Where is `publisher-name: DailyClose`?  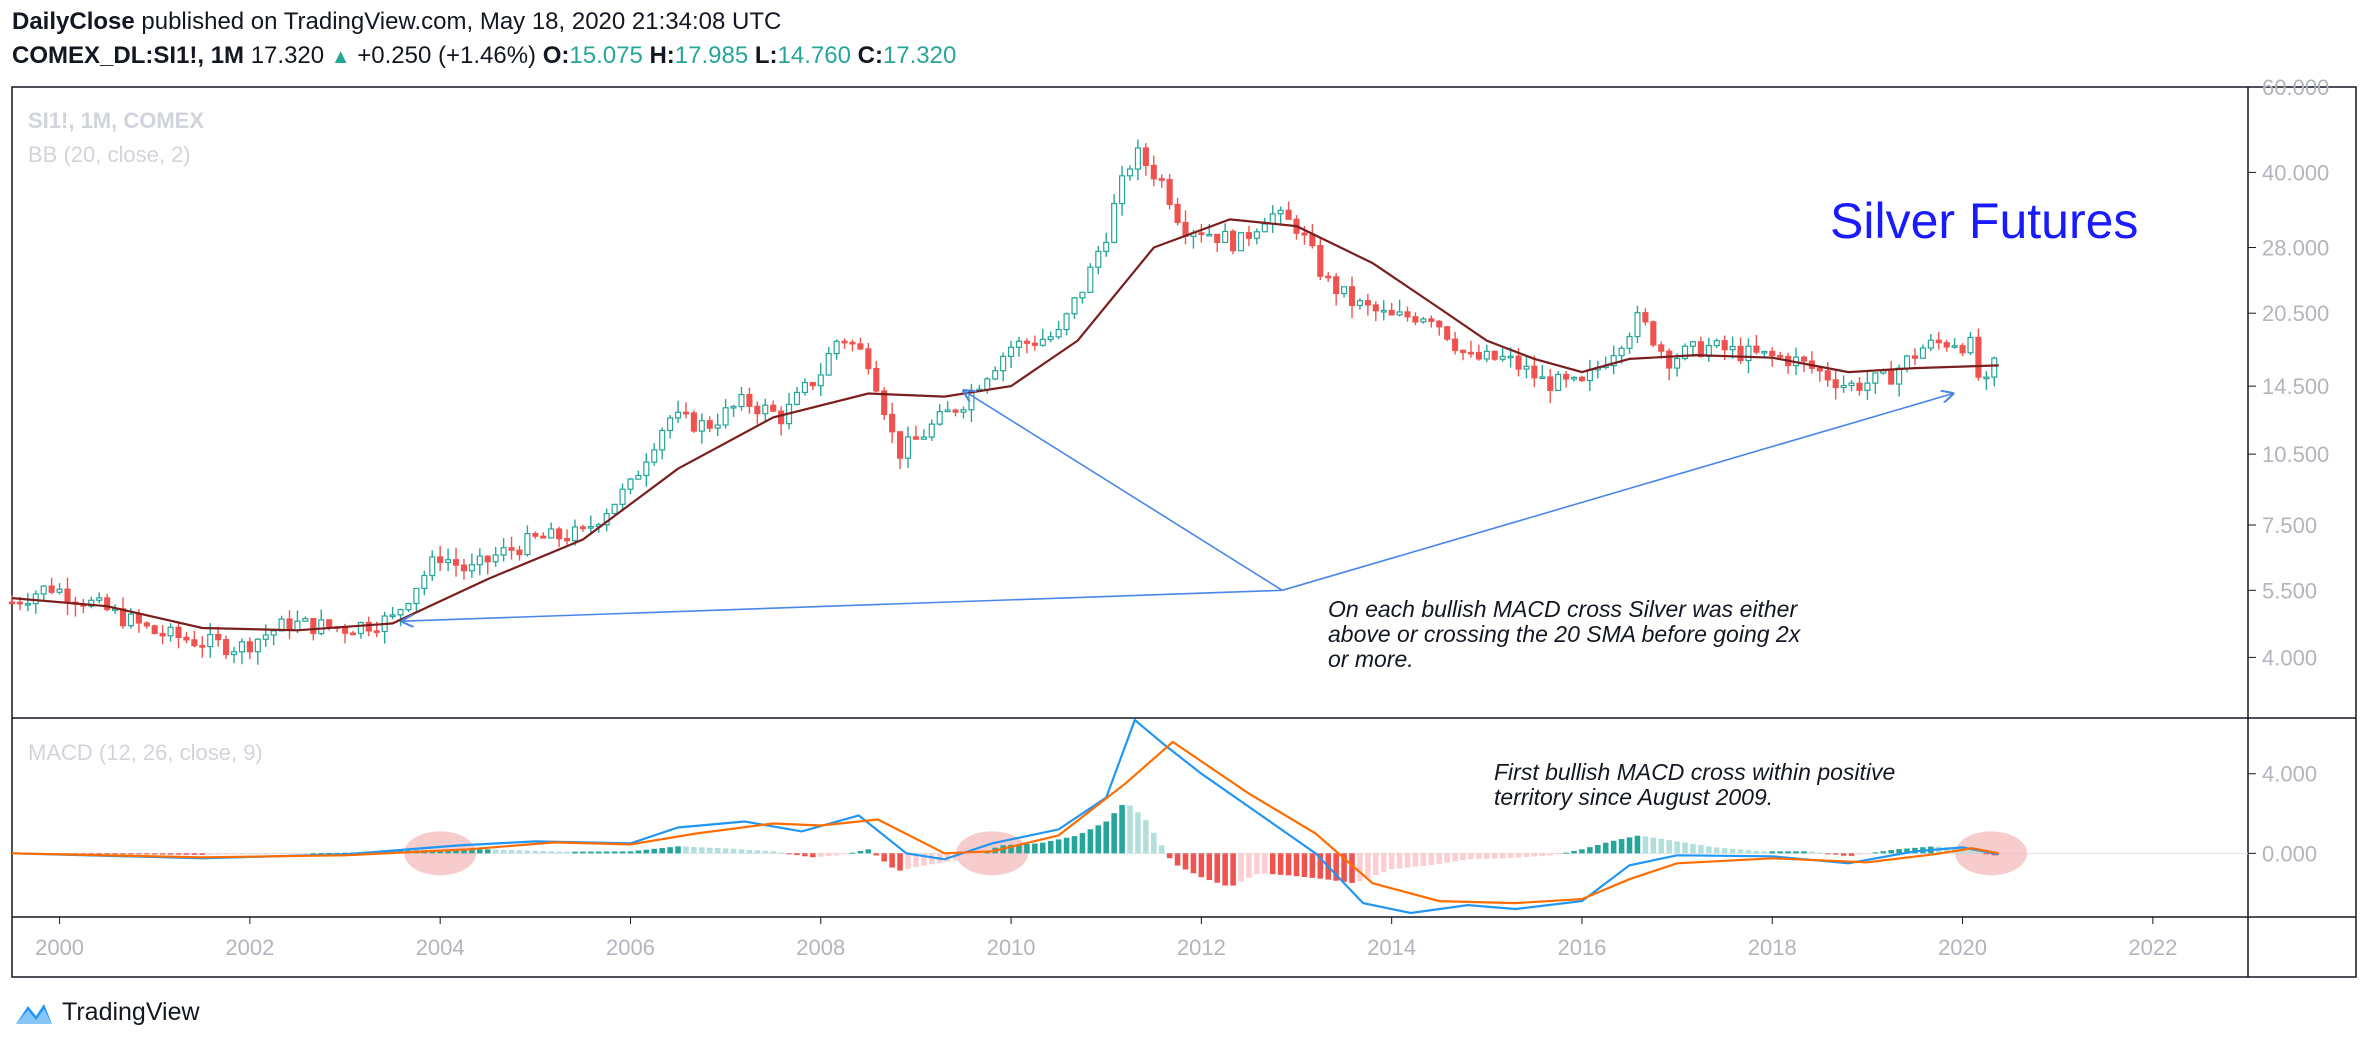 publisher-name: DailyClose is located at coordinates (73, 21).